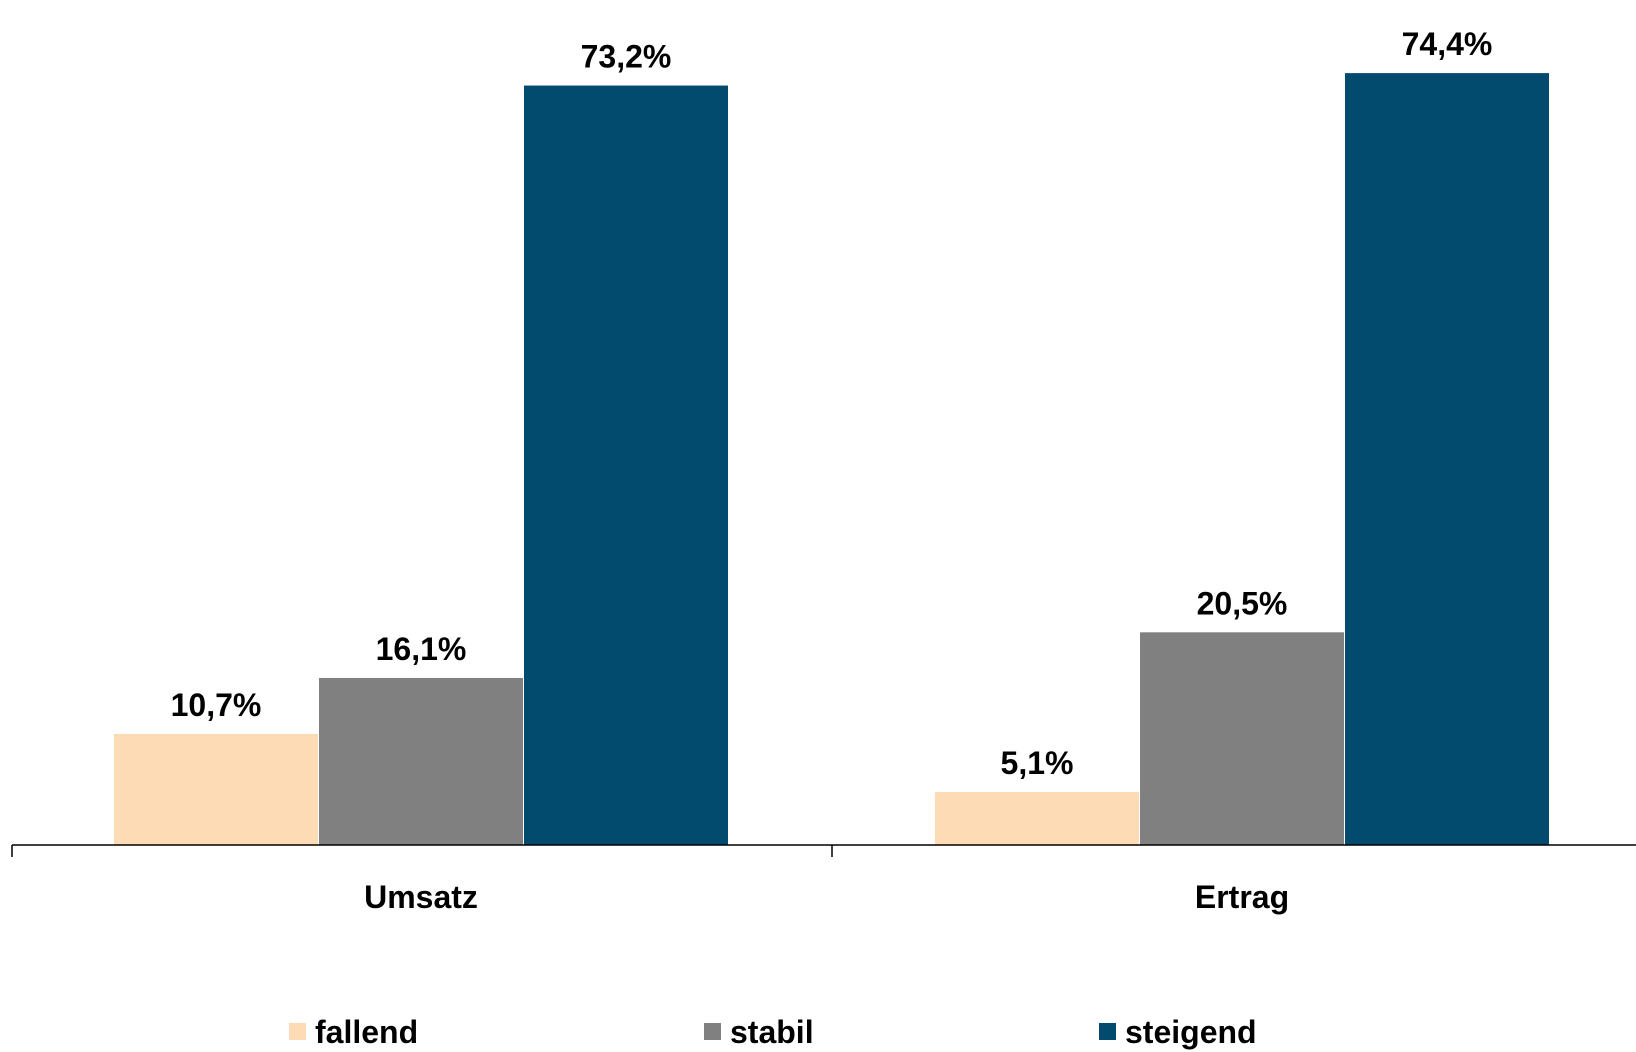  I want to click on bar-stabil-umsatz, so click(421, 761).